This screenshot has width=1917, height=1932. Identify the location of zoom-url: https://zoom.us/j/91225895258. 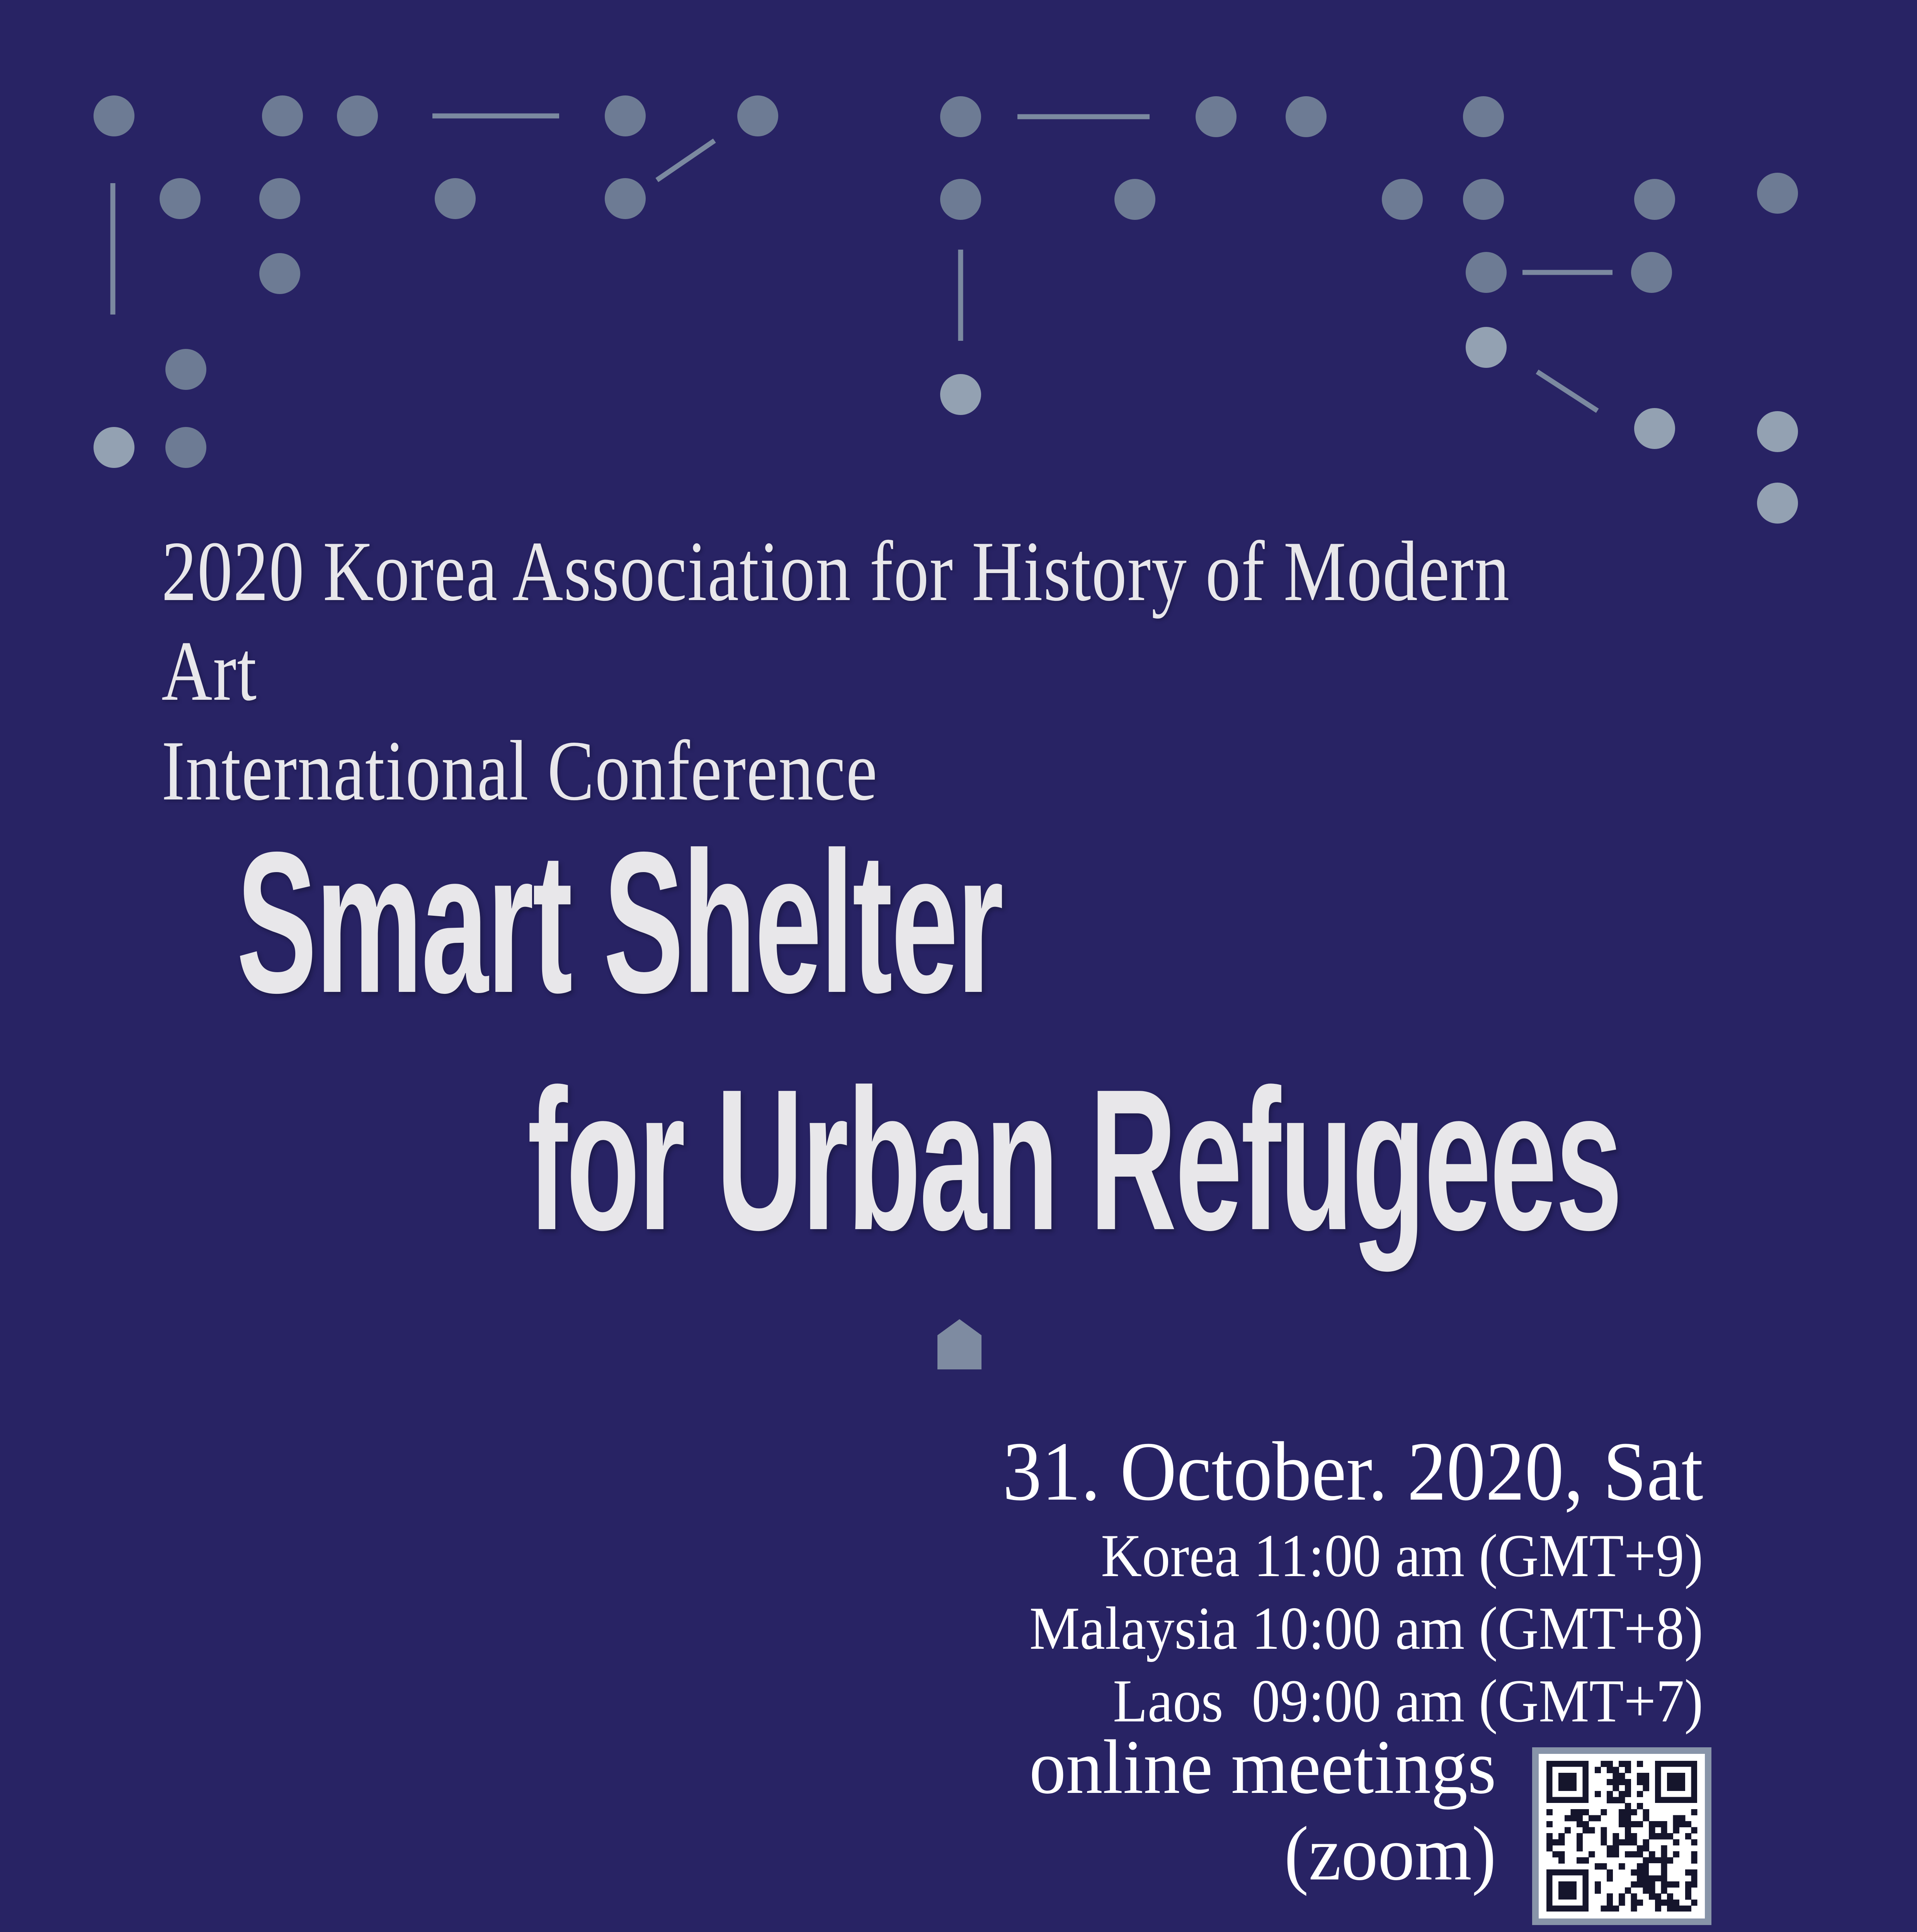
(1573, 1930).